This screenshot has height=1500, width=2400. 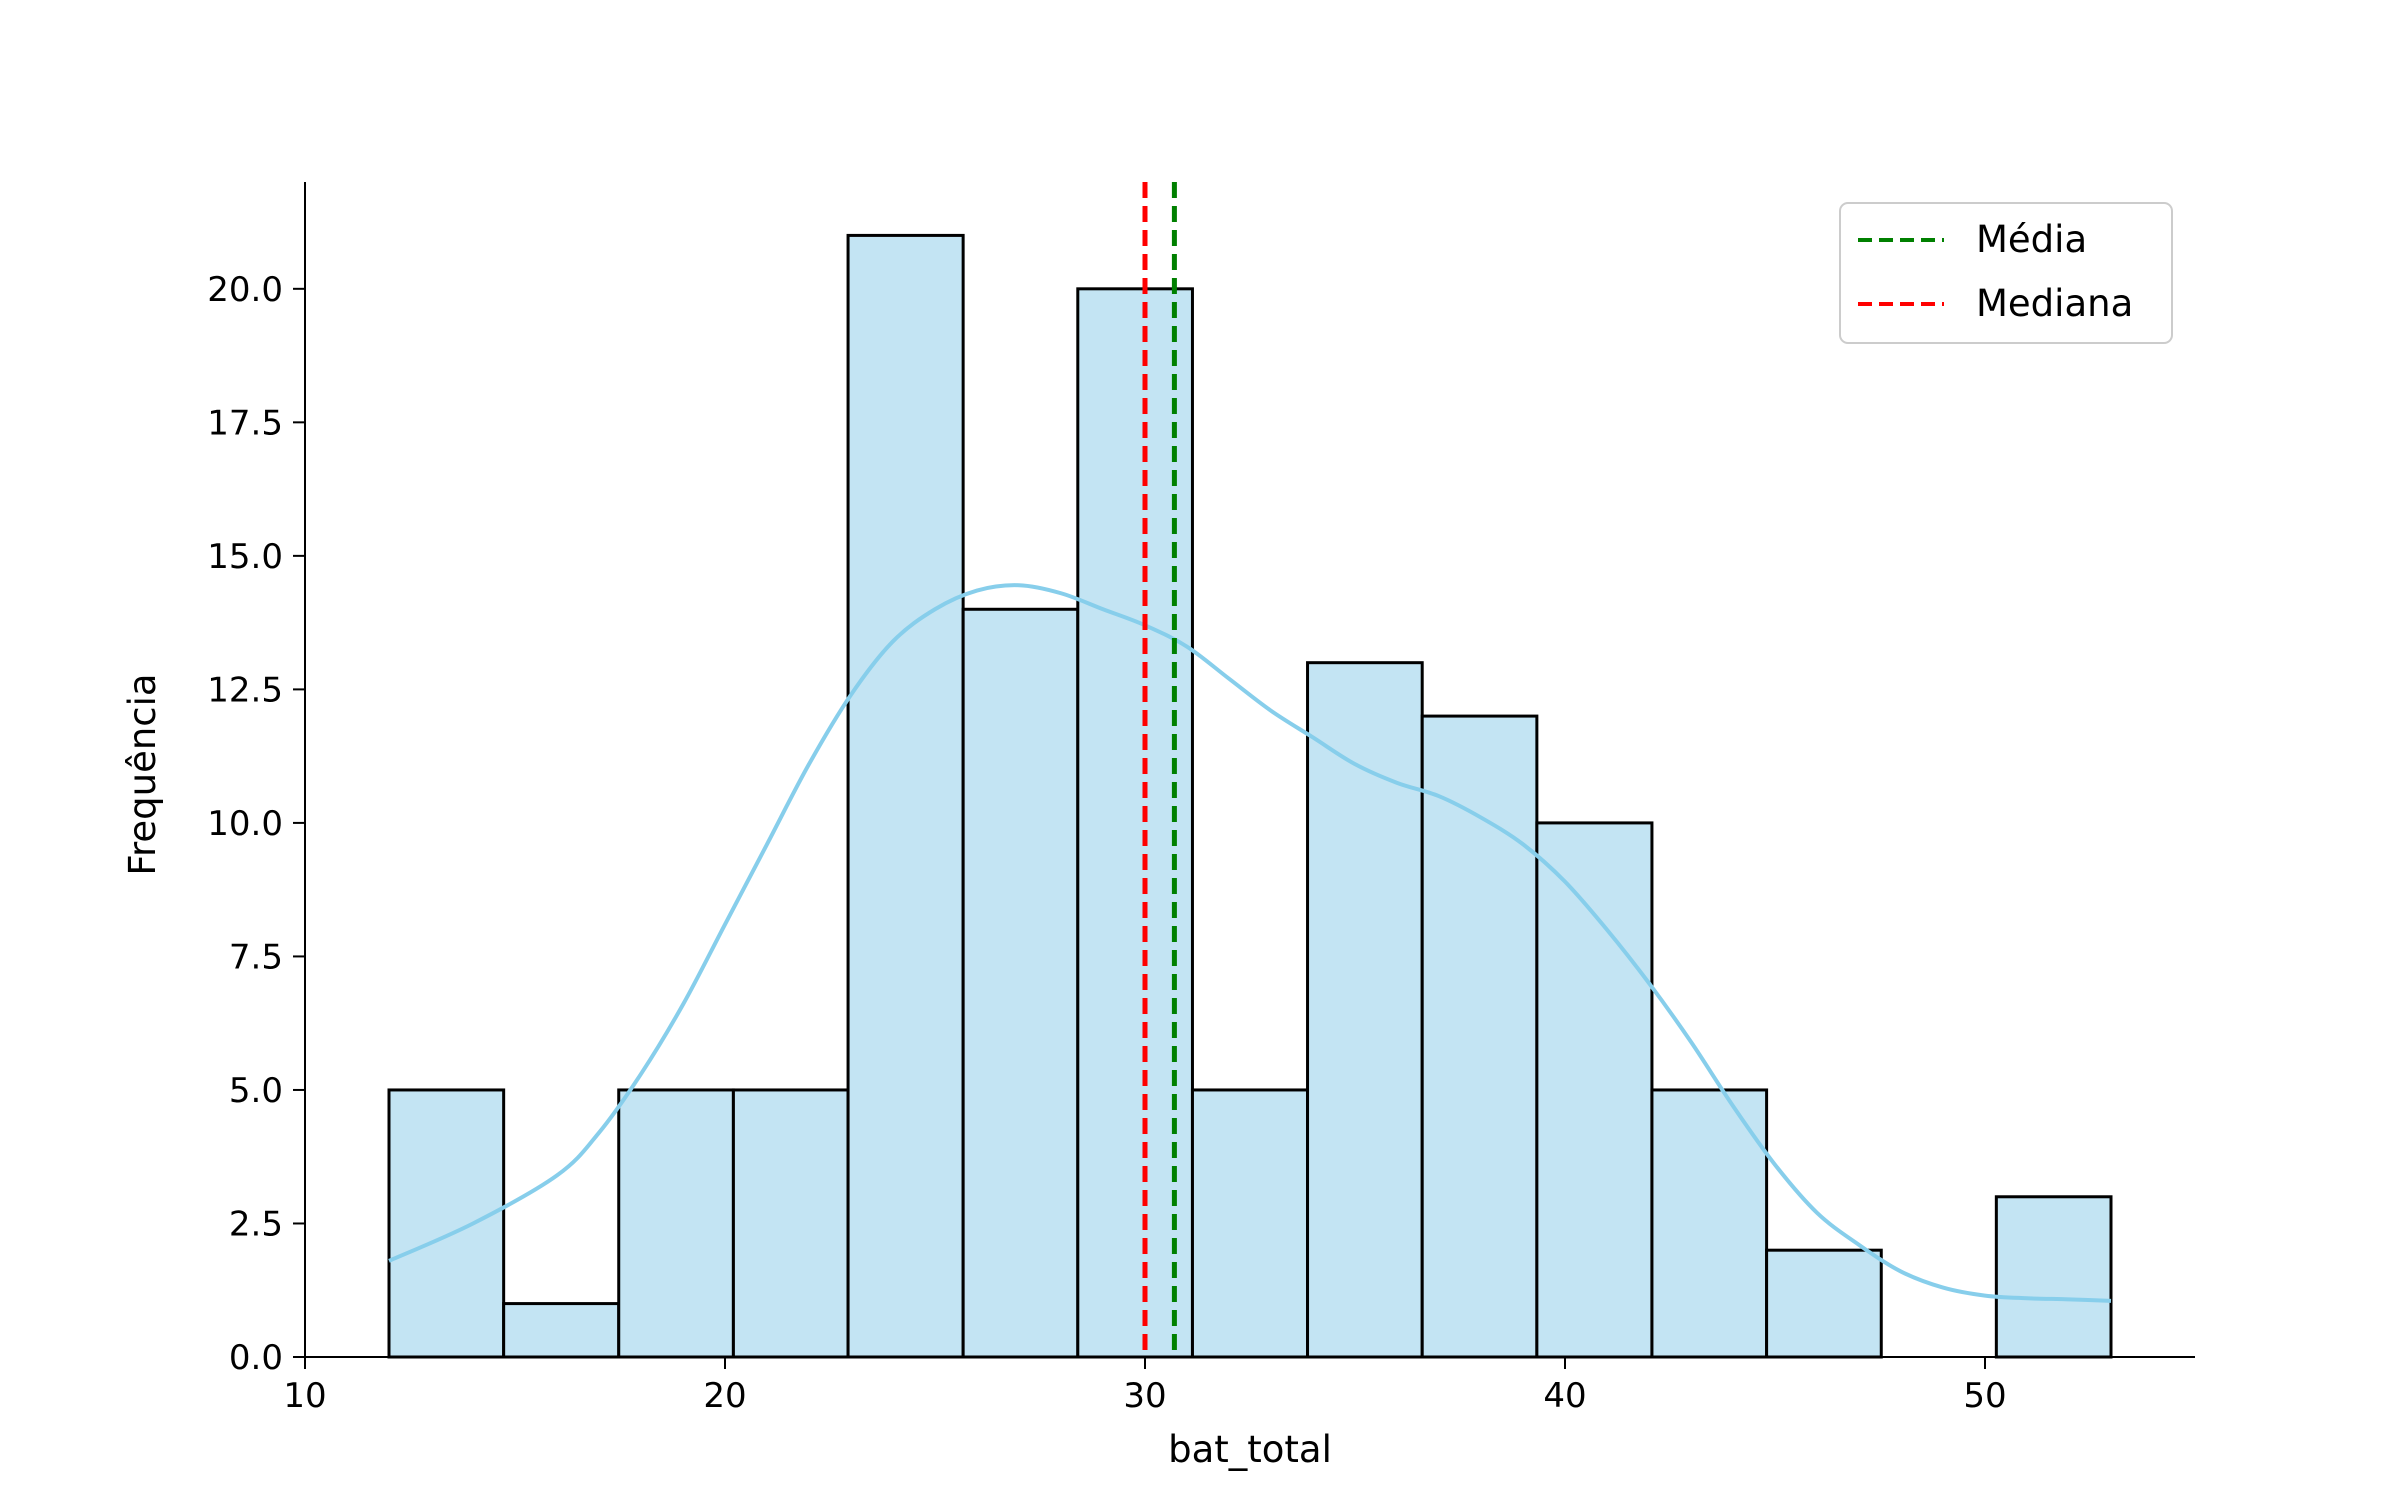 What do you see at coordinates (256, 1358) in the screenshot?
I see `y-tick-label: 0.0` at bounding box center [256, 1358].